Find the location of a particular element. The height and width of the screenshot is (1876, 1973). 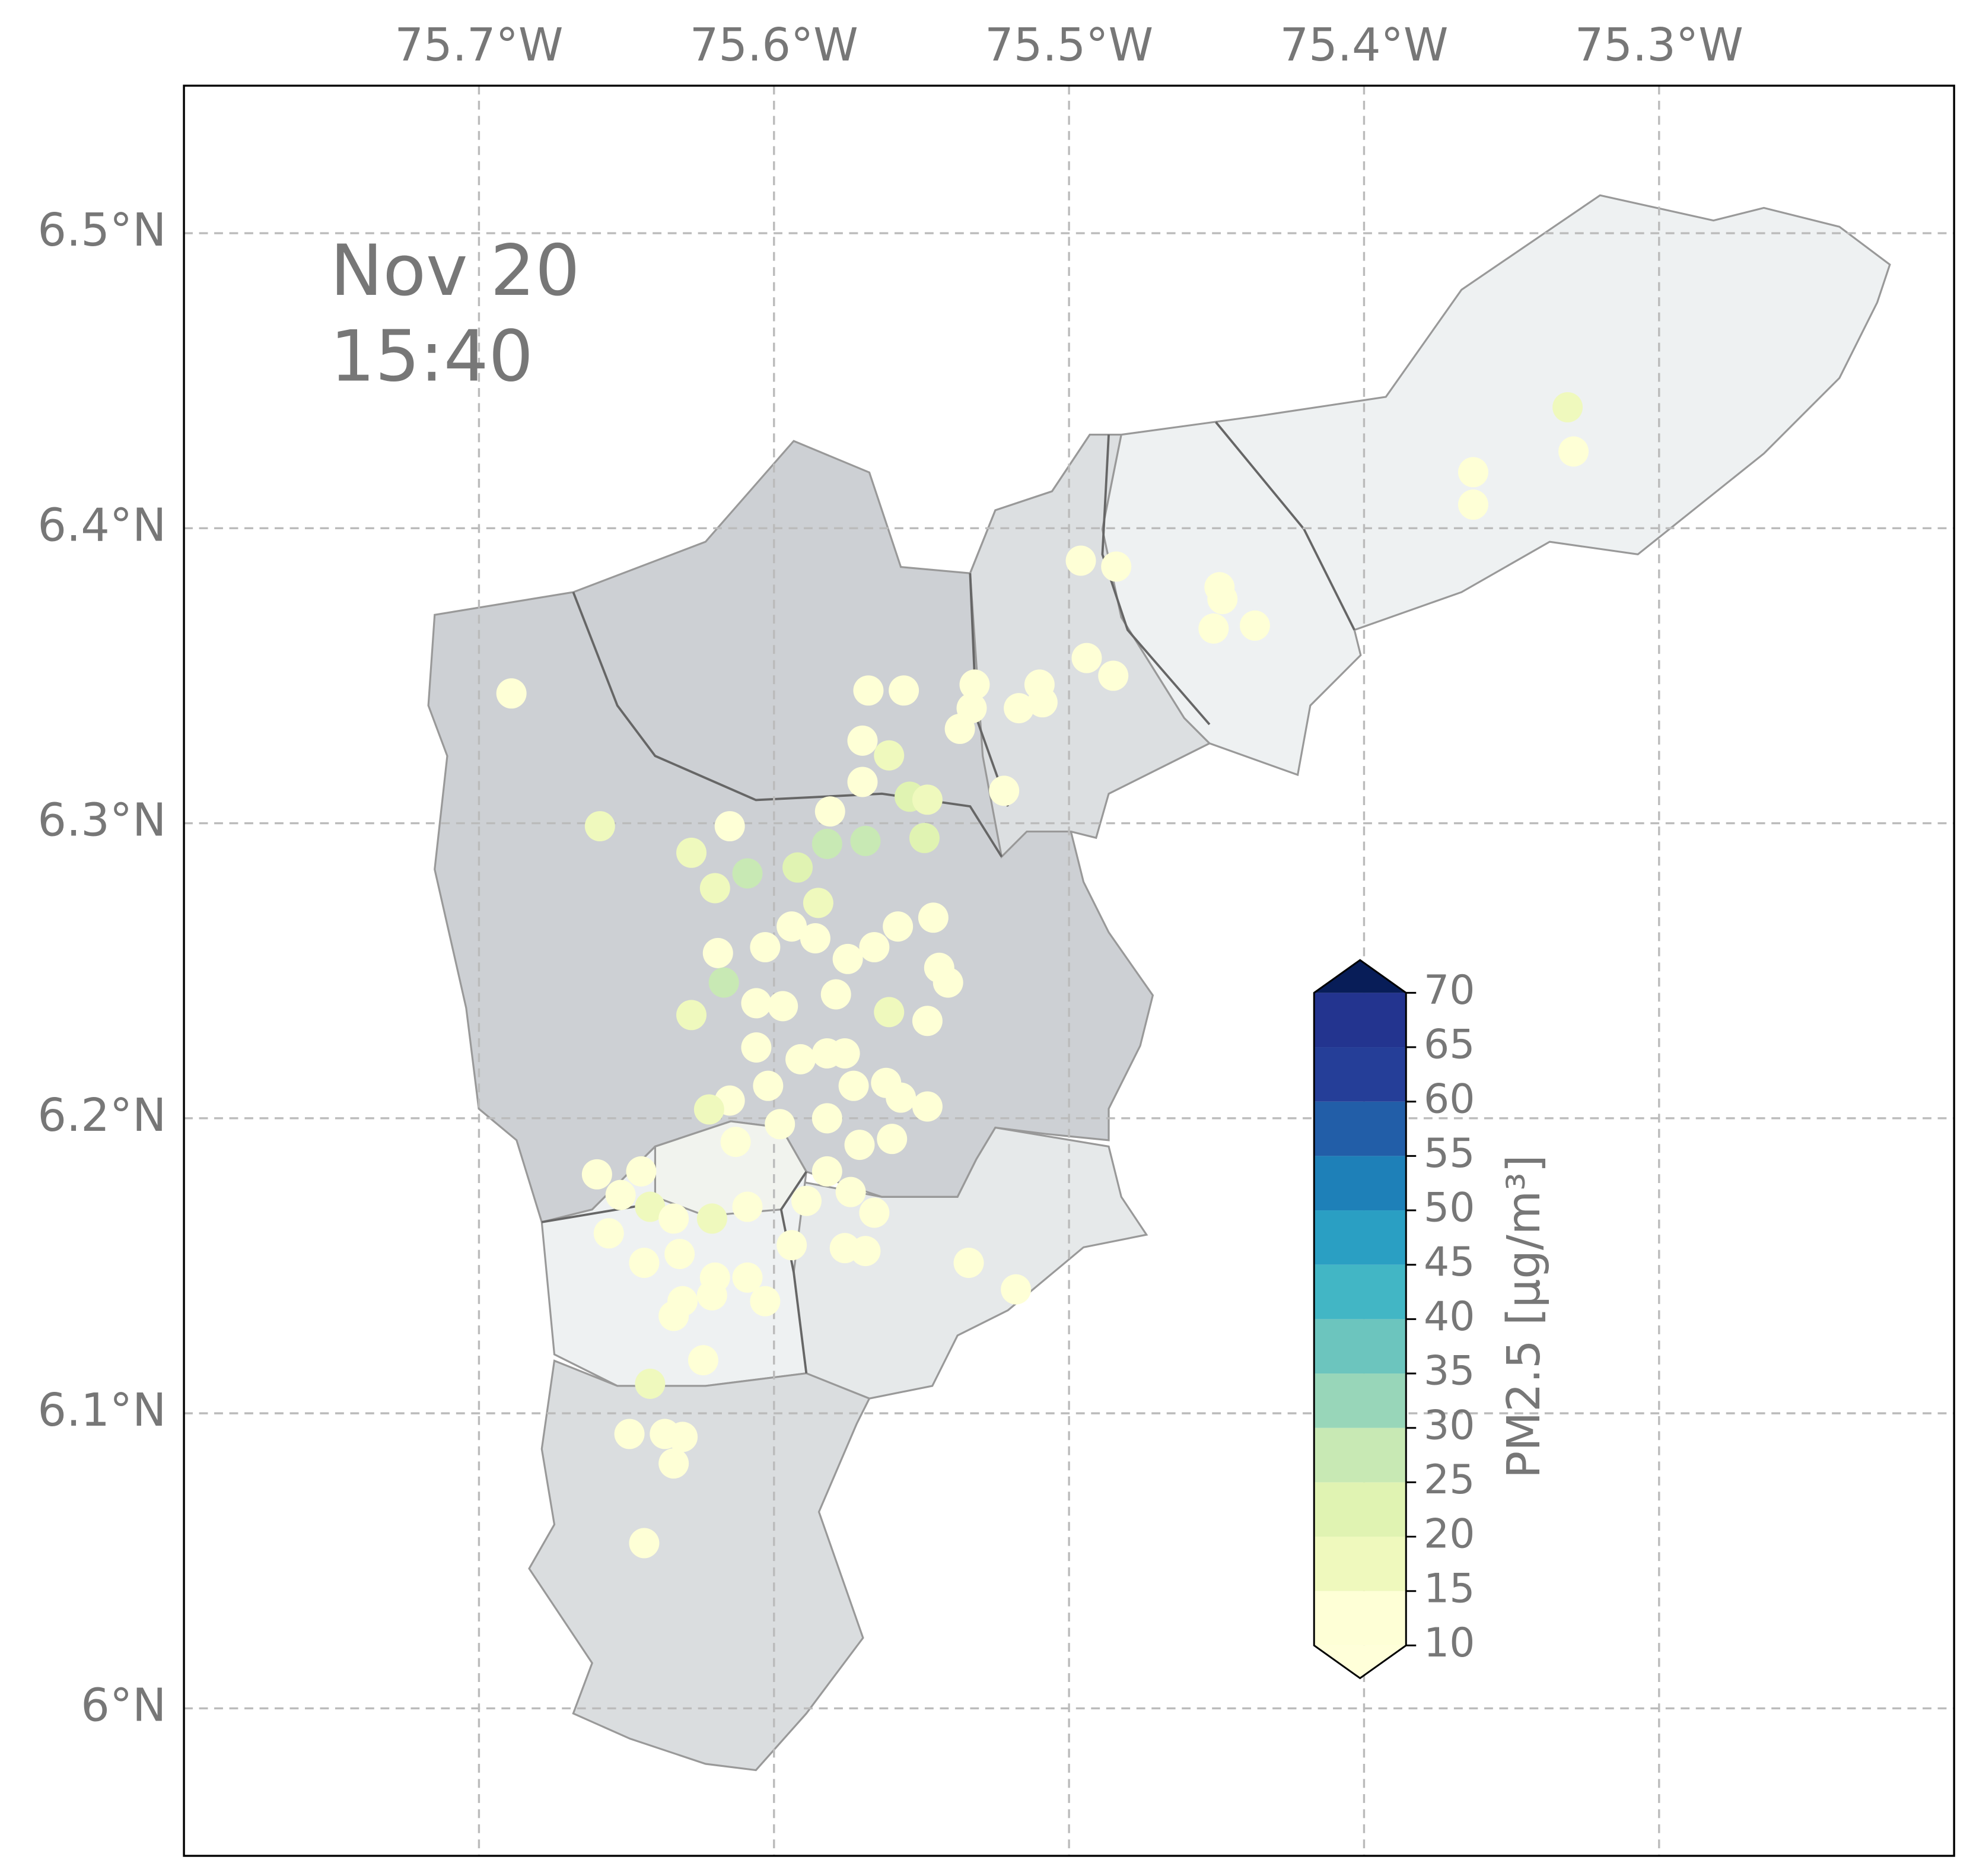

colorbar-tick-label: 15 is located at coordinates (1449, 1588).